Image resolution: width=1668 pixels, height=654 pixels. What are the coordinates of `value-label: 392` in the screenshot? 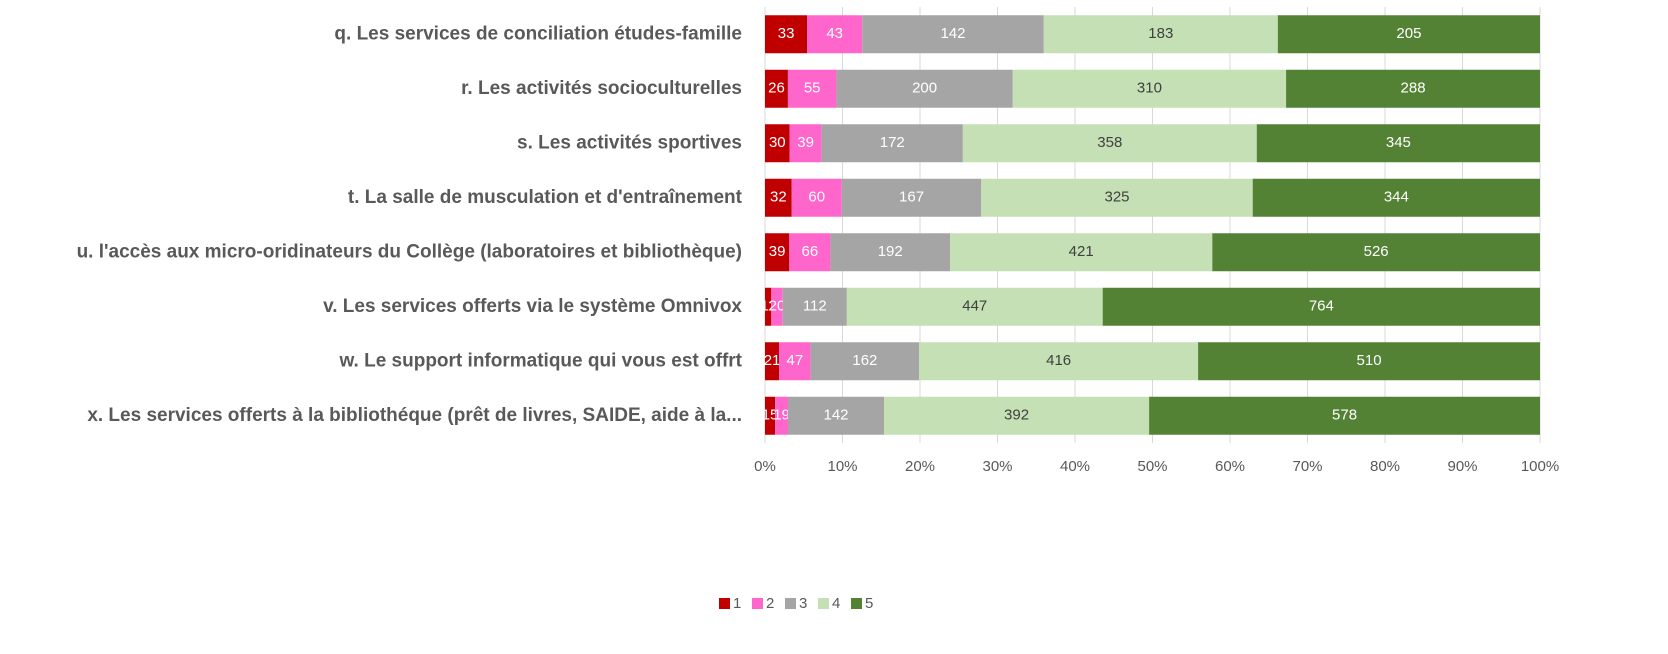 It's located at (1016, 415).